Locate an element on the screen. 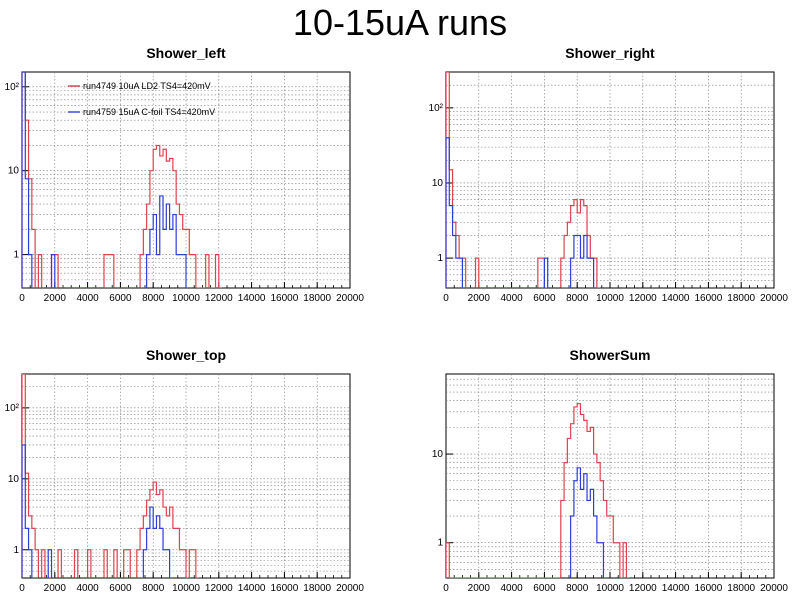 The height and width of the screenshot is (600, 800). chart-title: Shower_right is located at coordinates (610, 53).